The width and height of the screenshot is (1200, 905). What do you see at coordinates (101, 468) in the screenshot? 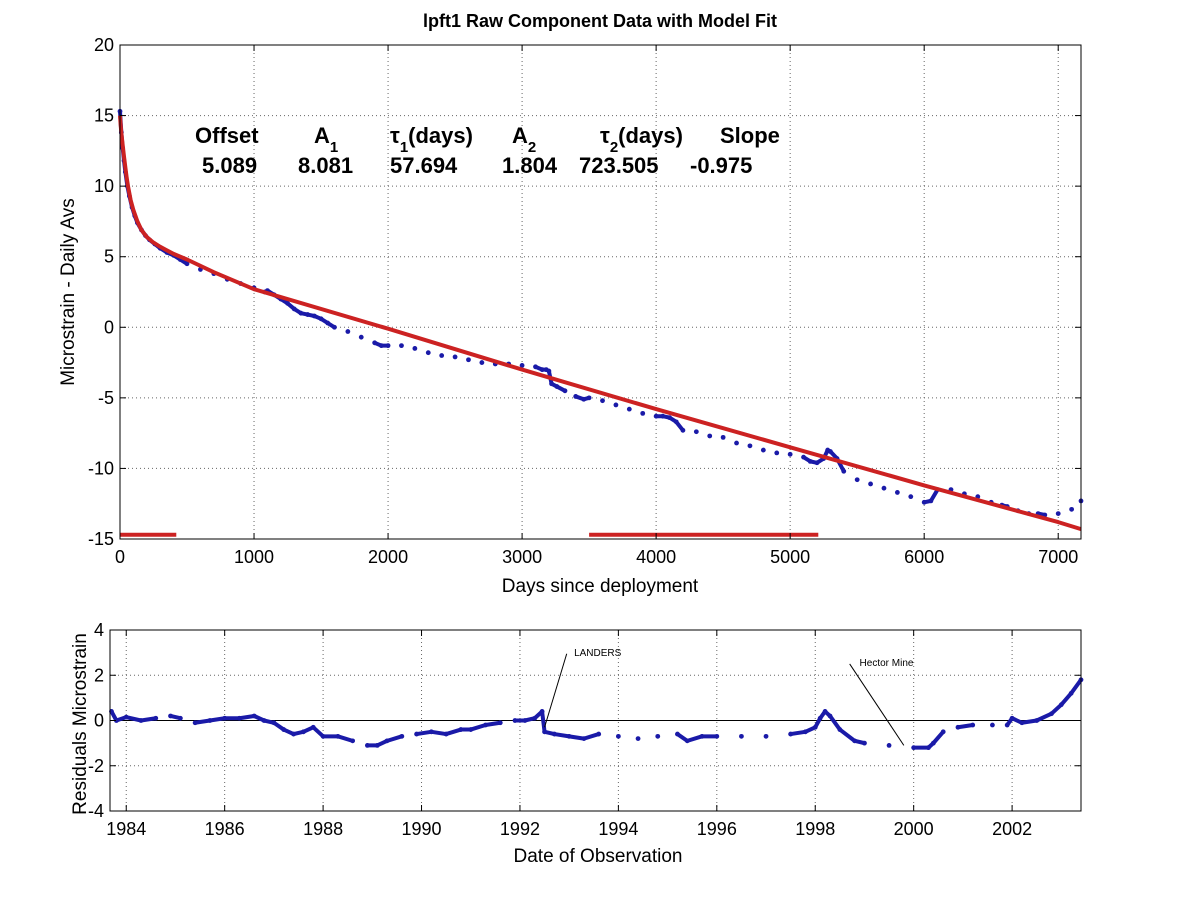
I see `y-tick-label: -10` at bounding box center [101, 468].